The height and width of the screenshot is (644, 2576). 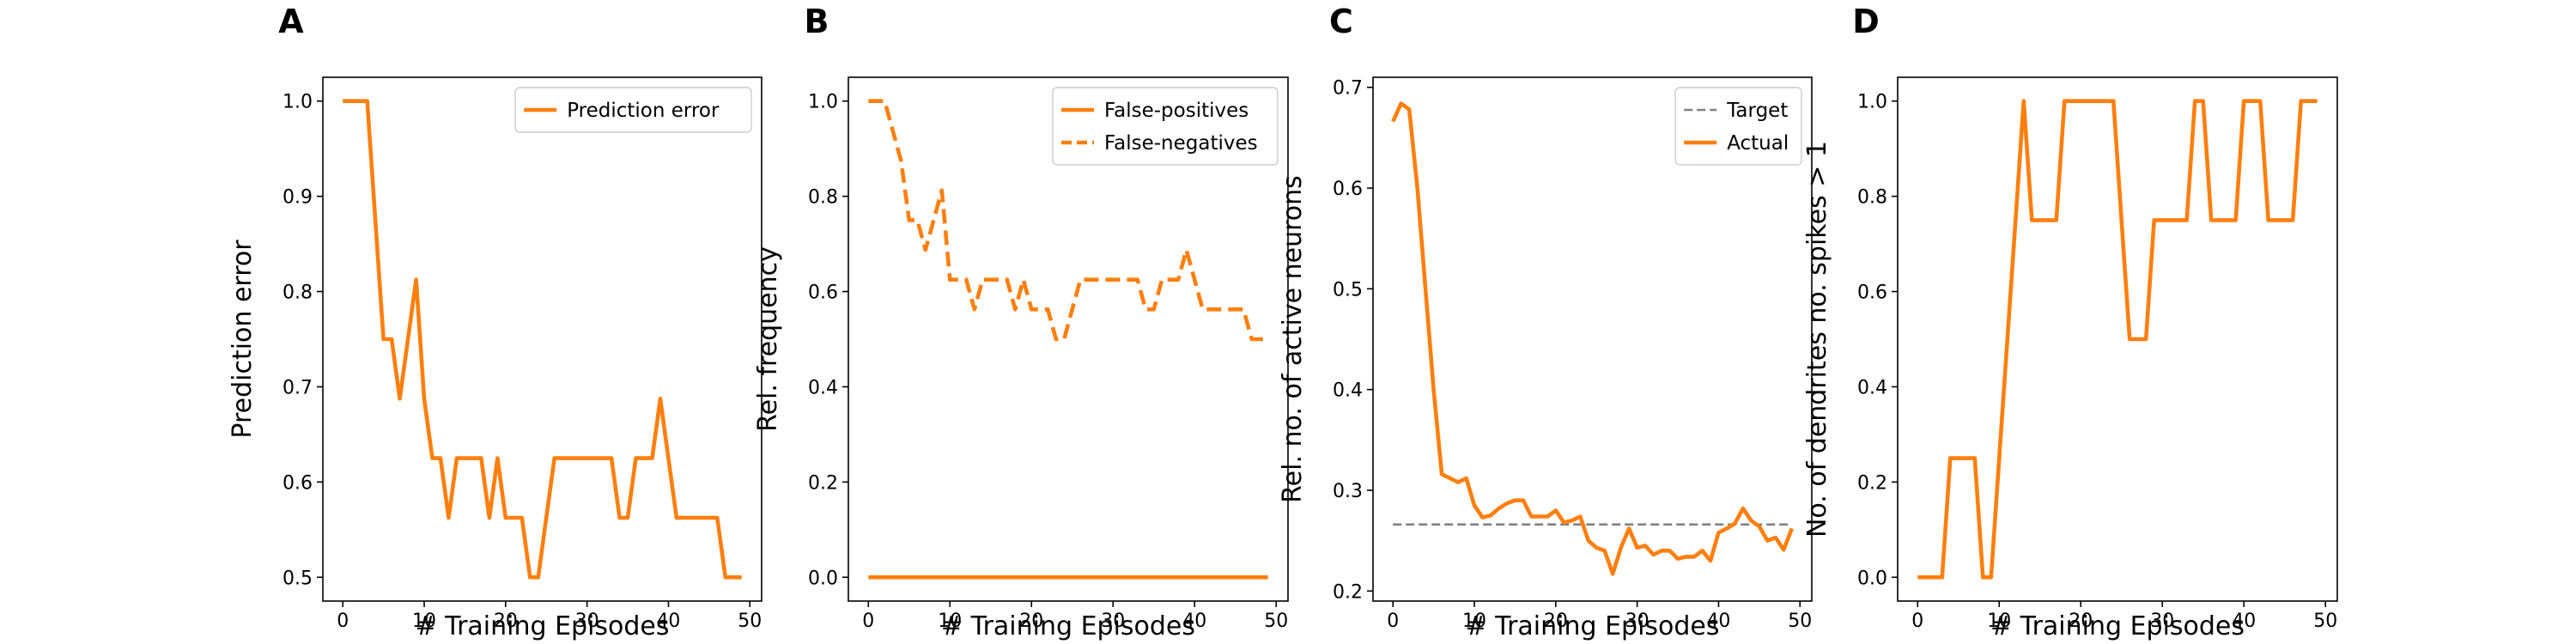 I want to click on y-tick-label: 0.3, so click(x=1348, y=492).